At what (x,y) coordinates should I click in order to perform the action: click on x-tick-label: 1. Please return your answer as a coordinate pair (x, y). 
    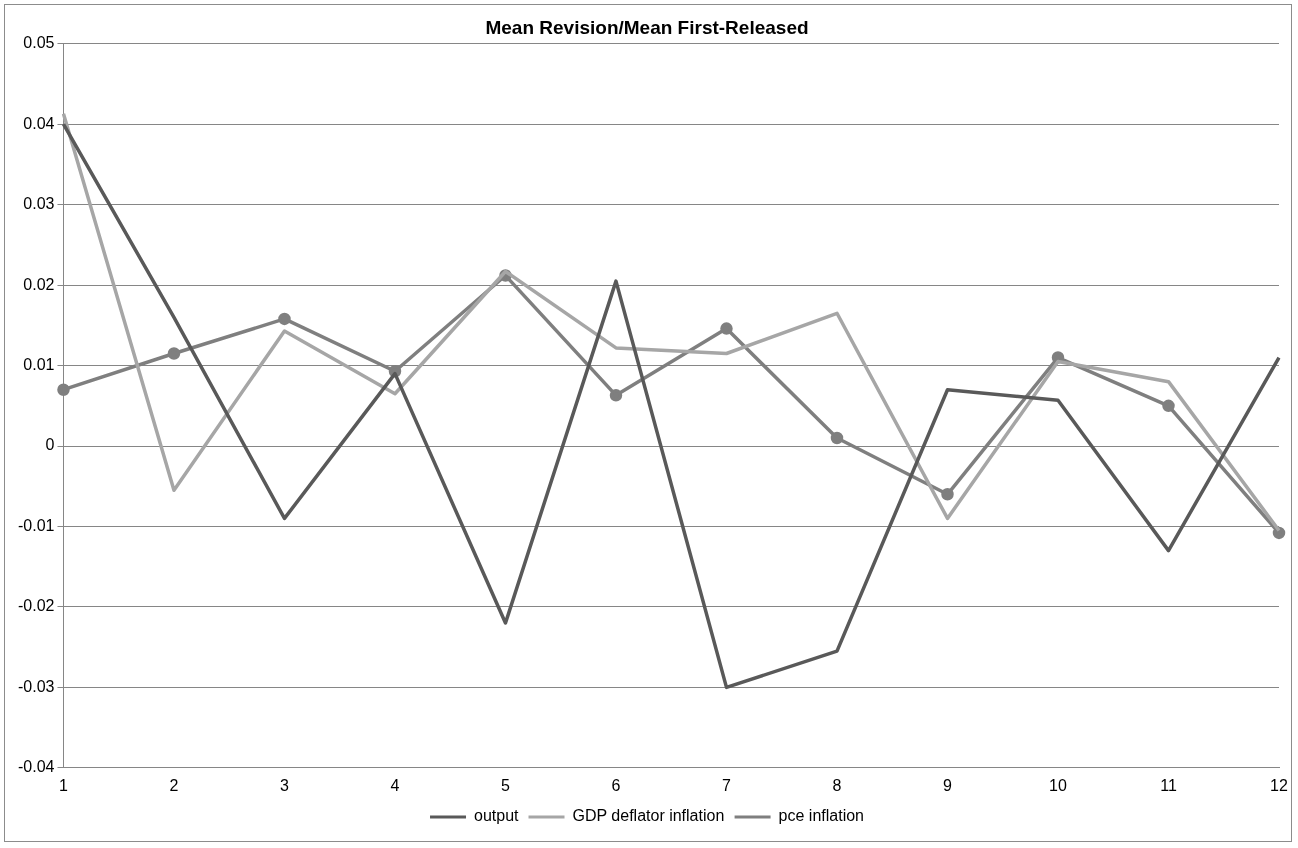
    Looking at the image, I should click on (64, 785).